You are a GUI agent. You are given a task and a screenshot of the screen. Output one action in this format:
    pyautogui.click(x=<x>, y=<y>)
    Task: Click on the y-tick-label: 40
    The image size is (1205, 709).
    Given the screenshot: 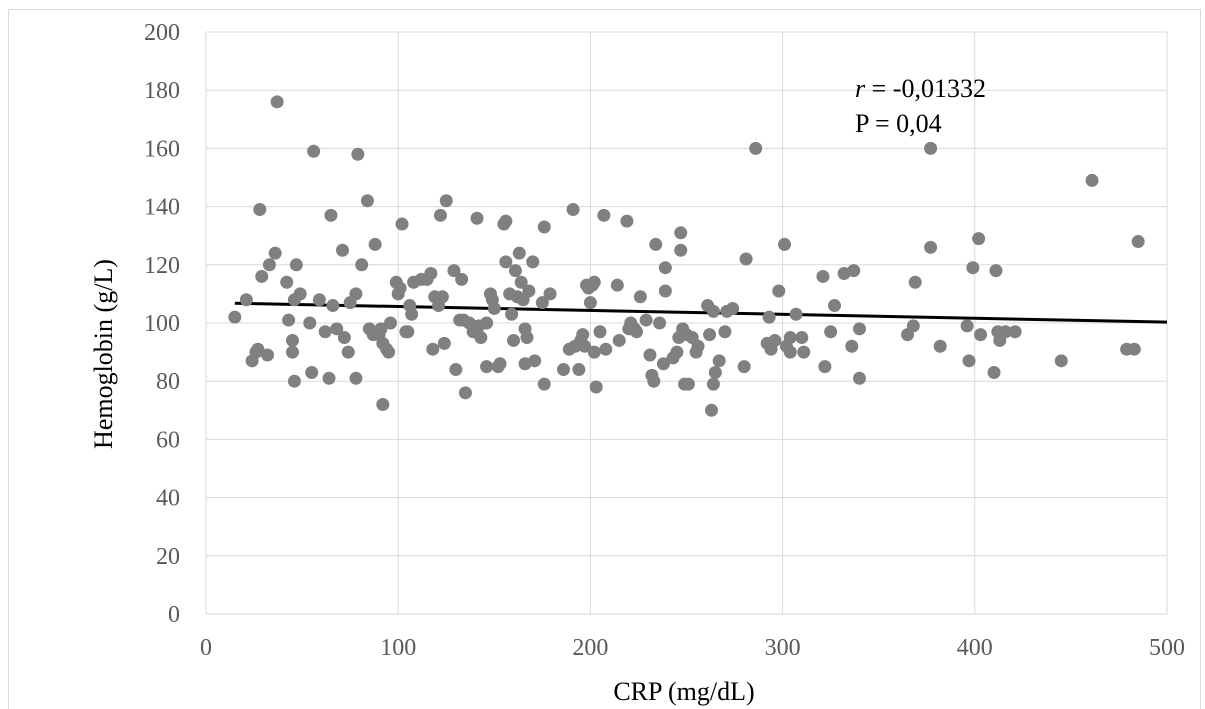 What is the action you would take?
    pyautogui.click(x=168, y=499)
    